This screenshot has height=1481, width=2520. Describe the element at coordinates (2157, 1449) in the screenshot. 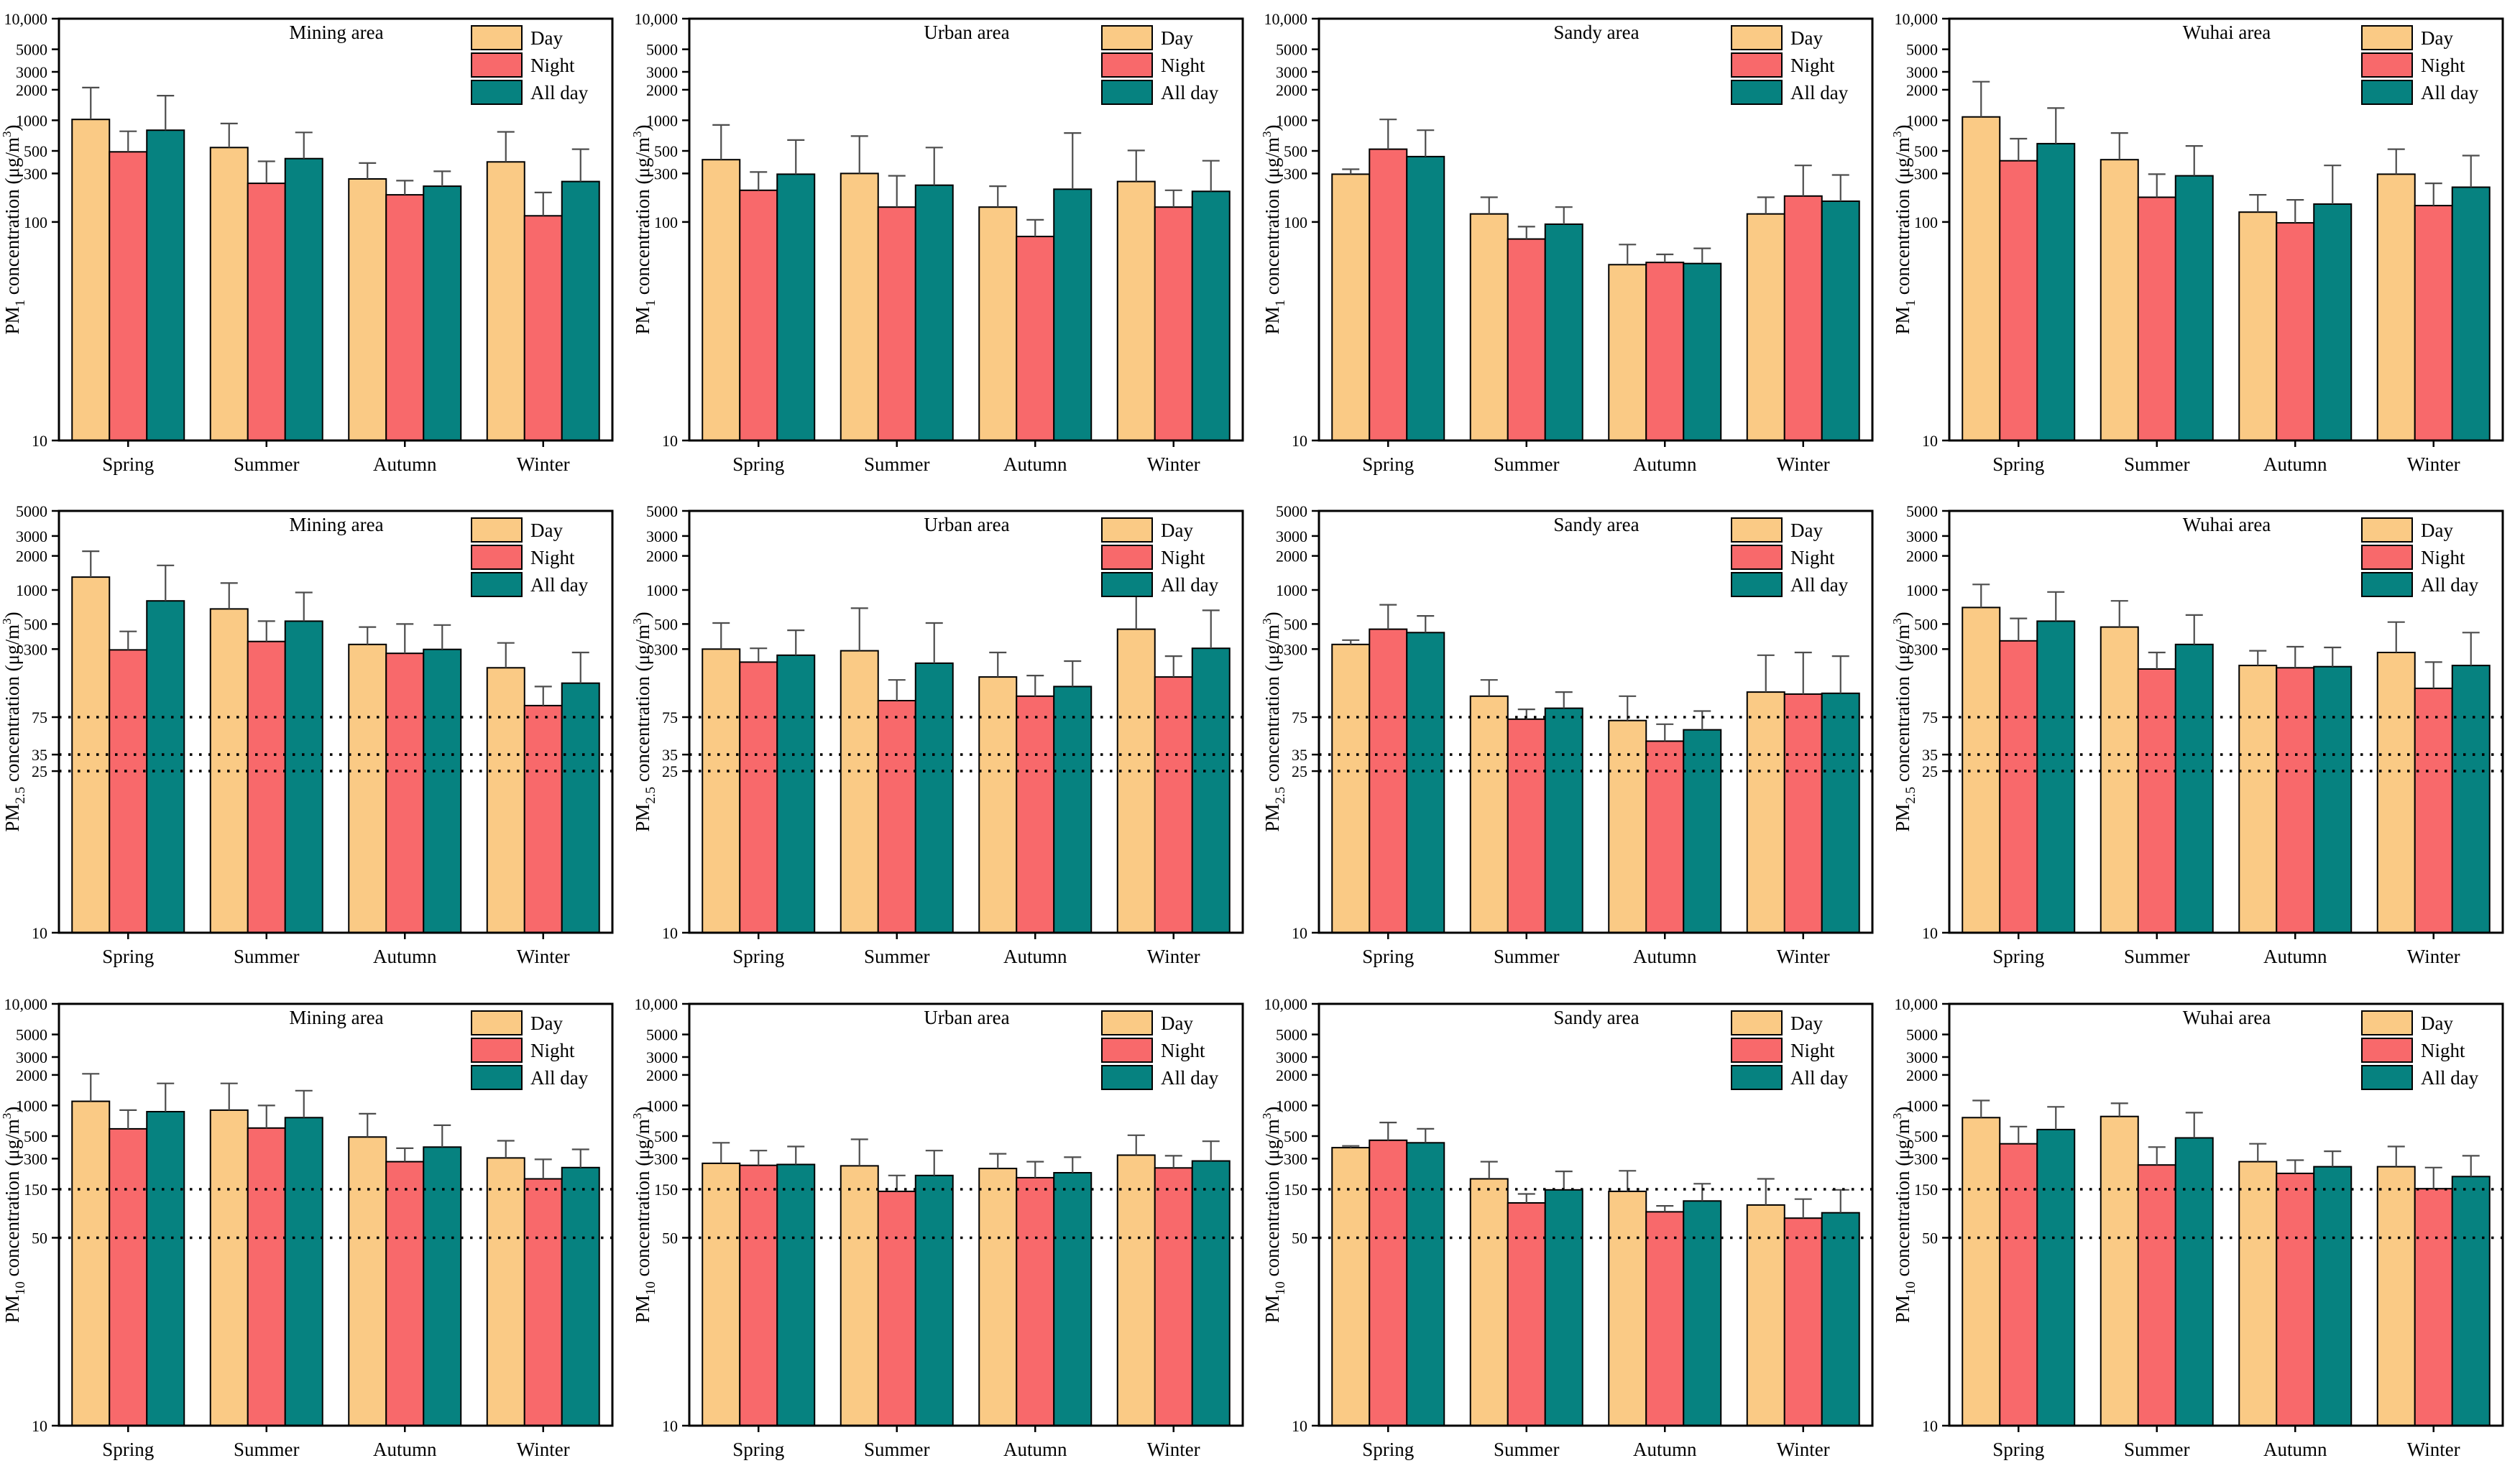

I see `x-tick-label-summer: Summer` at that location.